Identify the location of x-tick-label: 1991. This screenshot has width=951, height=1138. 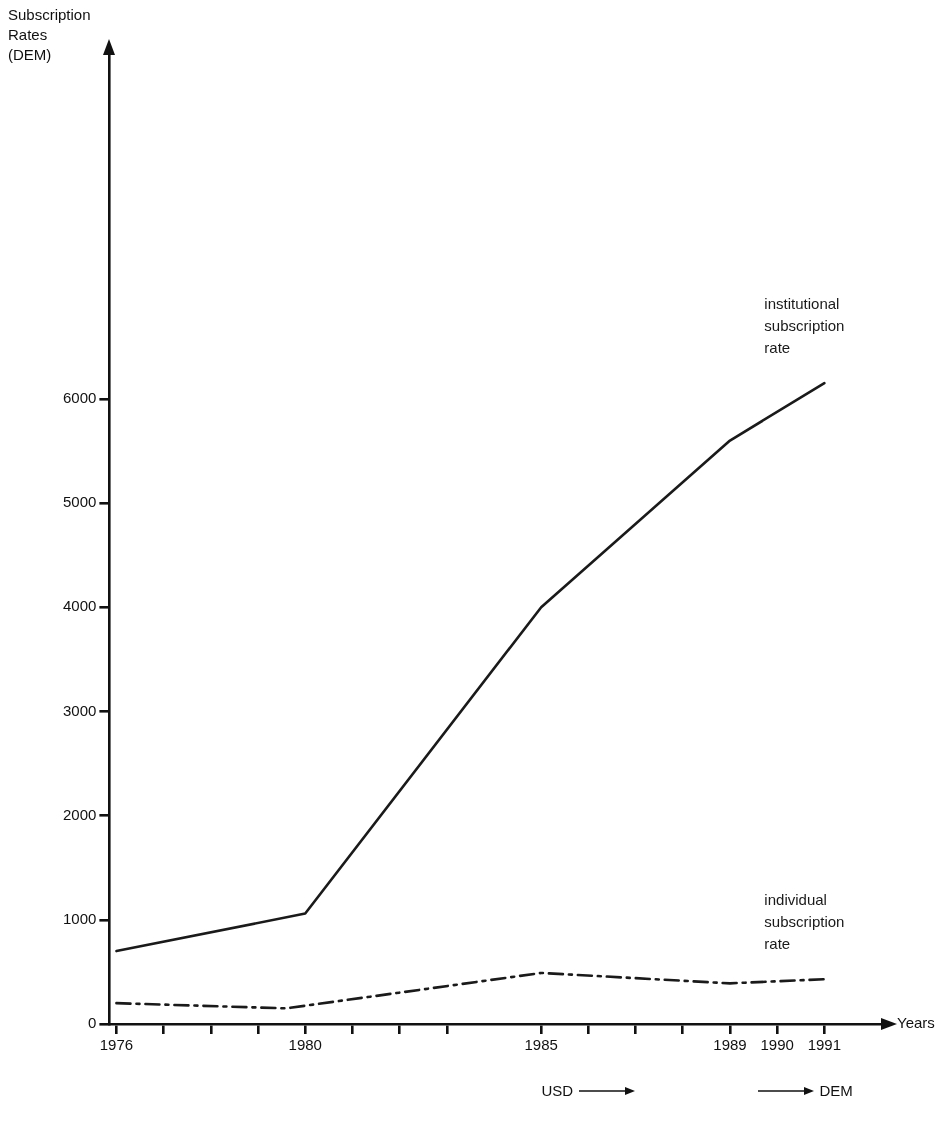
(824, 1045).